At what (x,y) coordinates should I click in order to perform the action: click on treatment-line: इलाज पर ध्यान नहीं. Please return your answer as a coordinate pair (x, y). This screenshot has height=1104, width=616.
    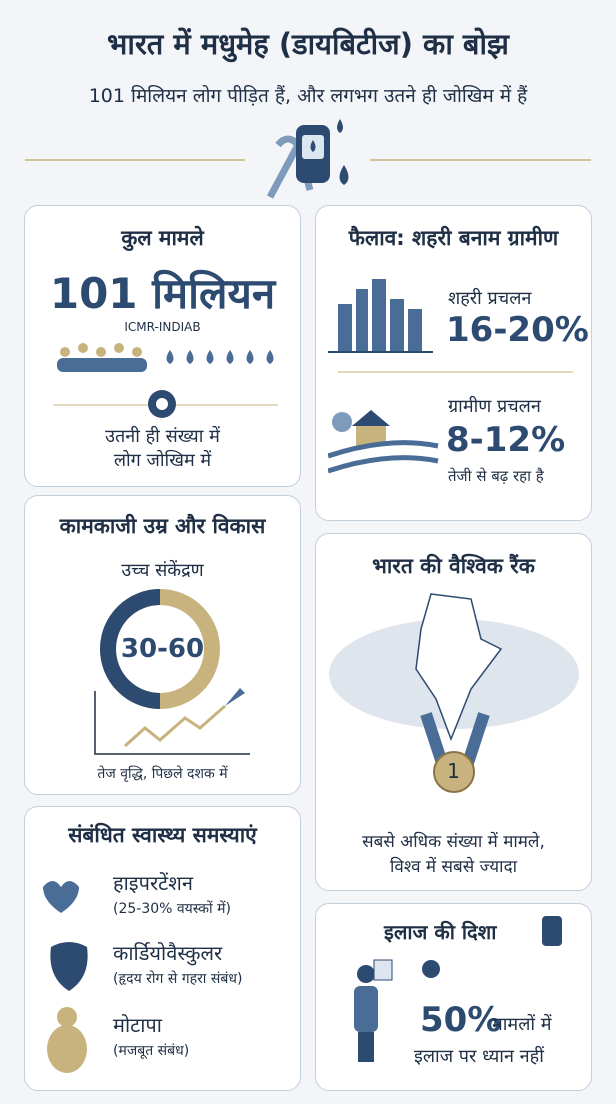
    Looking at the image, I should click on (479, 1056).